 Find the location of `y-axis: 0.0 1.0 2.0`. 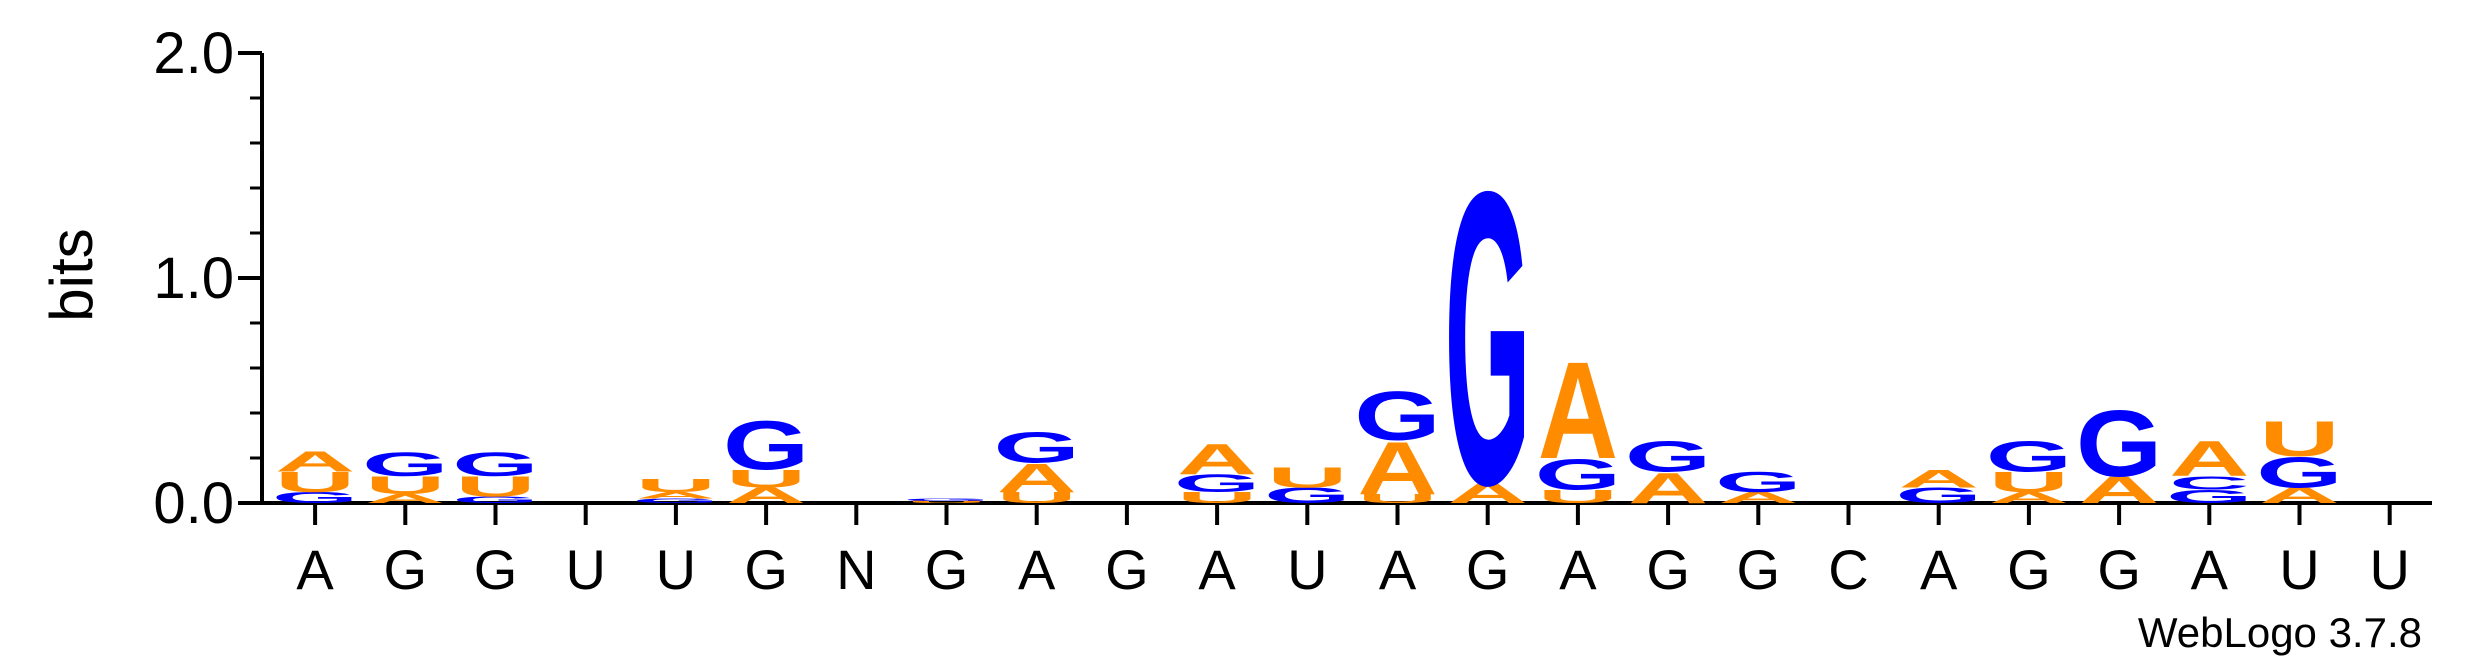

y-axis: 0.0 1.0 2.0 is located at coordinates (208, 278).